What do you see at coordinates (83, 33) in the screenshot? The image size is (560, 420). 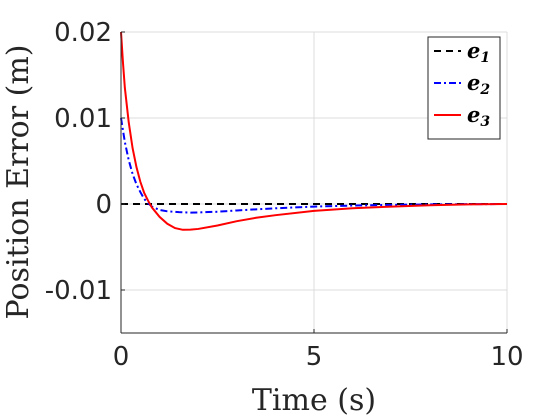 I see `y-tick-label-3: 0.02` at bounding box center [83, 33].